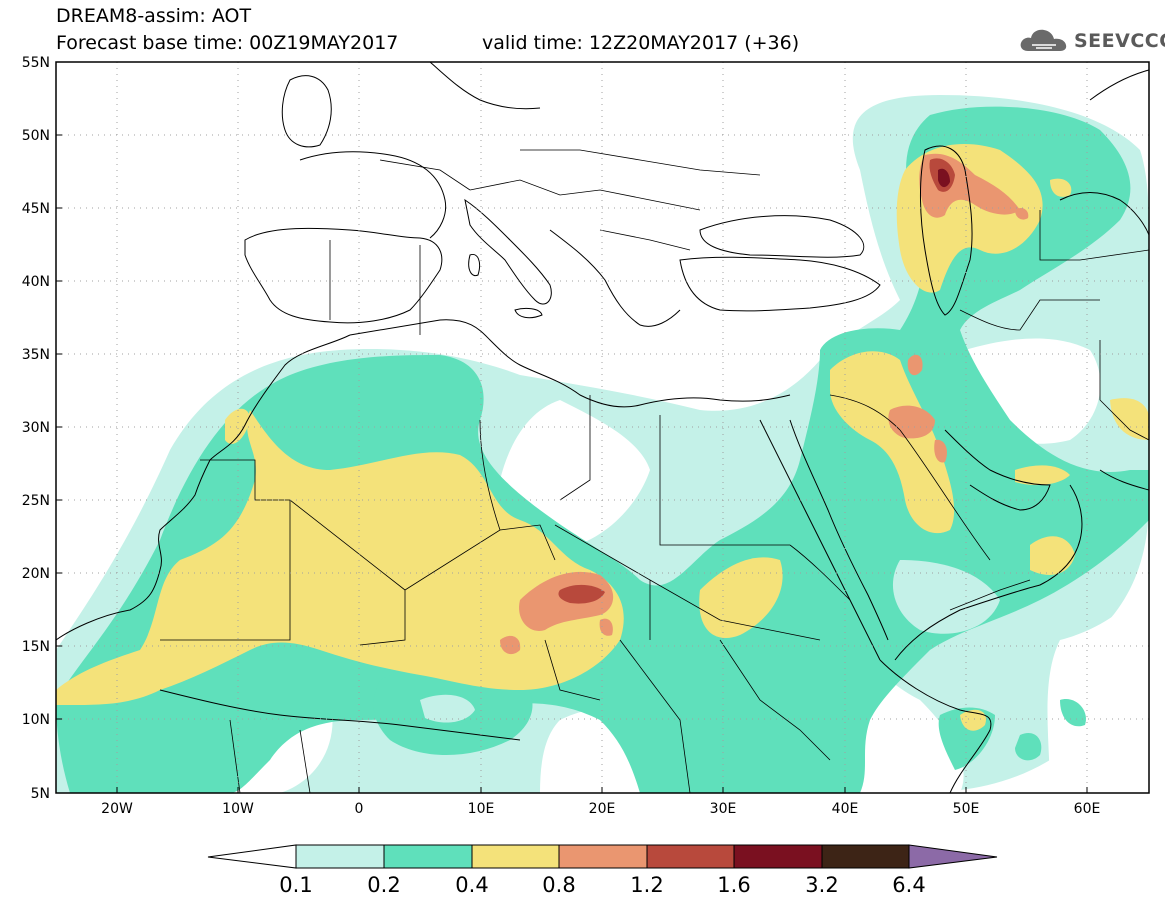 The width and height of the screenshot is (1165, 905). What do you see at coordinates (908, 885) in the screenshot?
I see `colorbar-label: 6.4` at bounding box center [908, 885].